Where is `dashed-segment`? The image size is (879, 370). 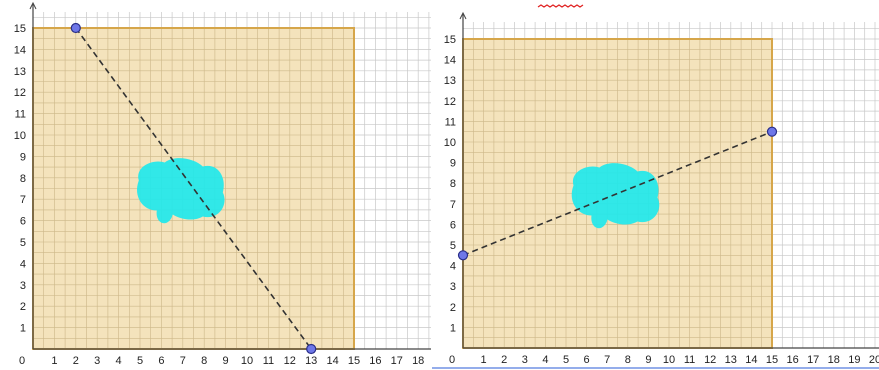 dashed-segment is located at coordinates (617, 193).